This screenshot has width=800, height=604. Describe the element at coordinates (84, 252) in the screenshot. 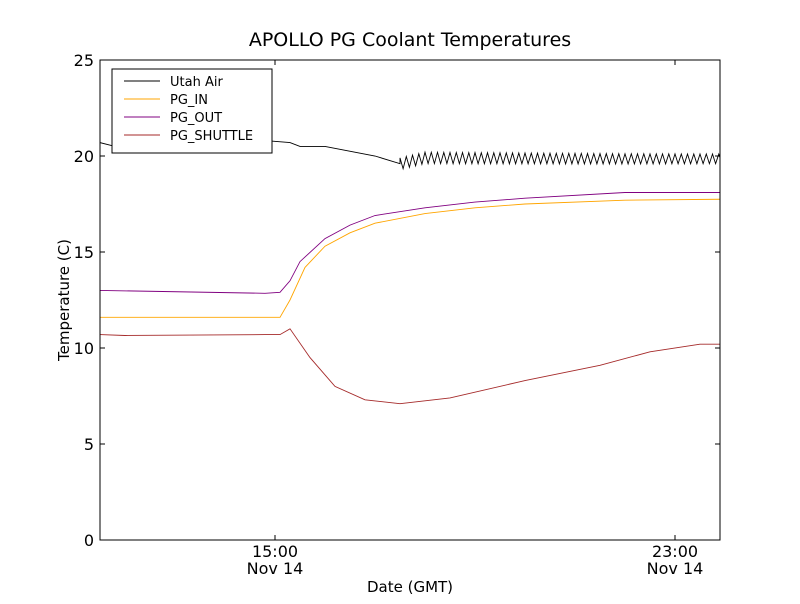

I see `y-tick-label: 15` at that location.